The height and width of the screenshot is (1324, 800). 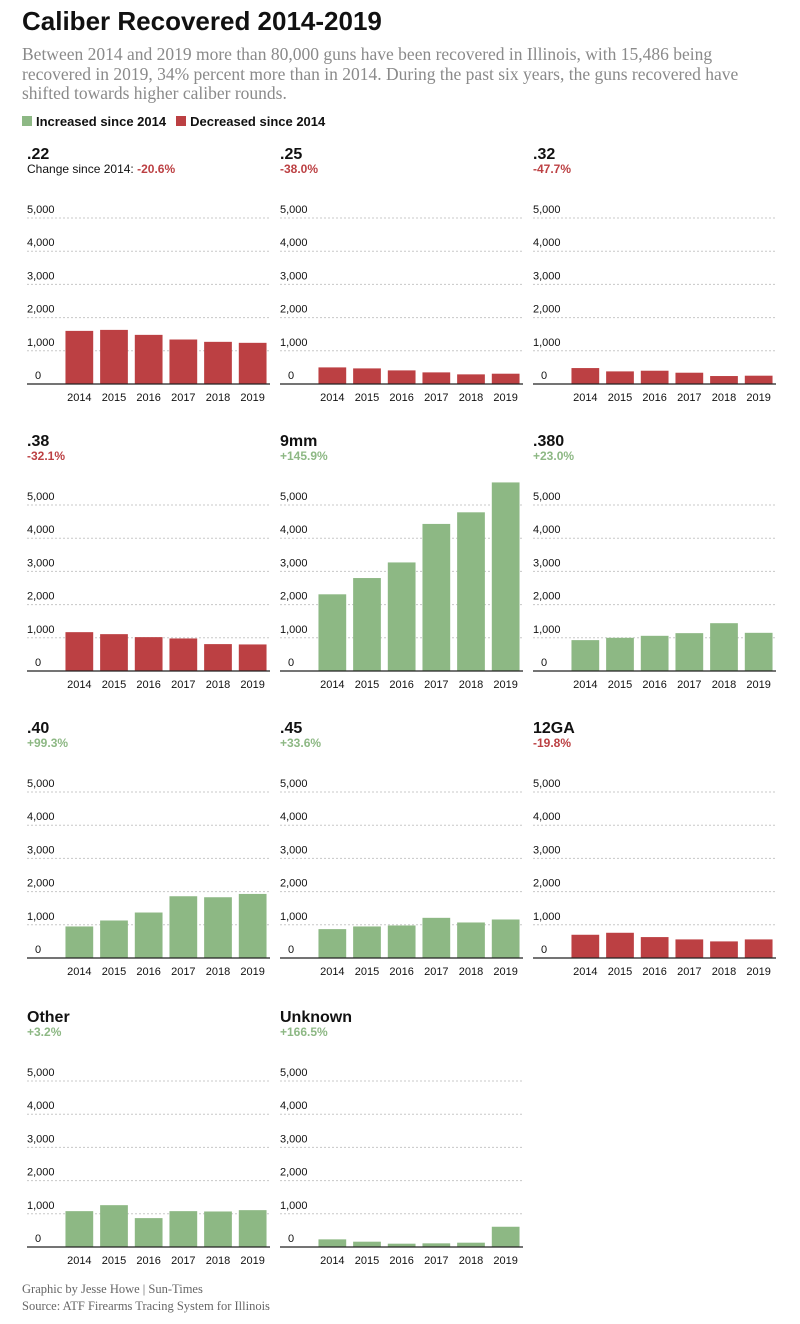 What do you see at coordinates (291, 728) in the screenshot?
I see `chart-title: .45` at bounding box center [291, 728].